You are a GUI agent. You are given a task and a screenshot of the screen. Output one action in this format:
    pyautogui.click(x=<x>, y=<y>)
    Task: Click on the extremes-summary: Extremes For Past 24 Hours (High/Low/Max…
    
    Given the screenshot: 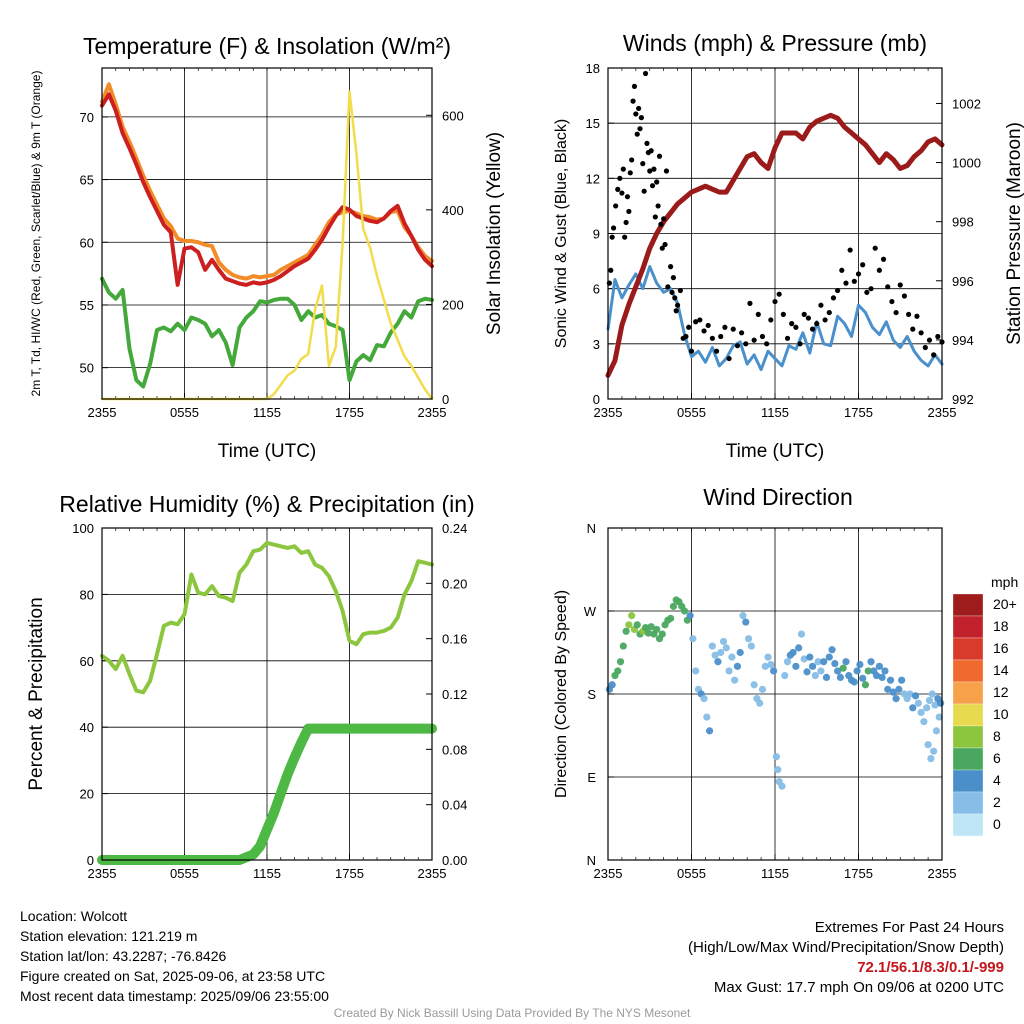 What is the action you would take?
    pyautogui.click(x=846, y=958)
    